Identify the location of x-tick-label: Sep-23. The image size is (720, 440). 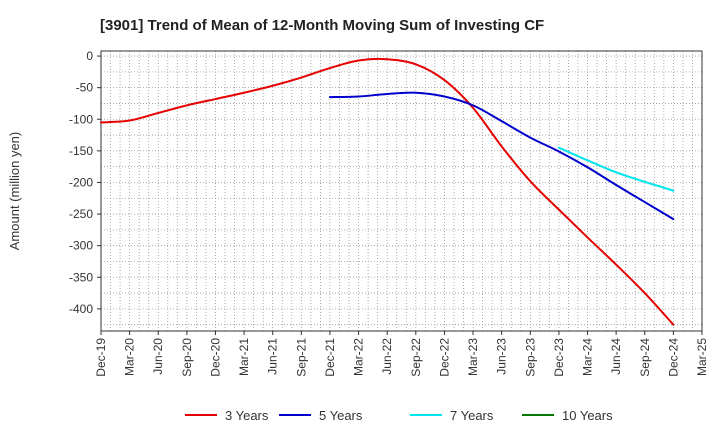
(530, 357).